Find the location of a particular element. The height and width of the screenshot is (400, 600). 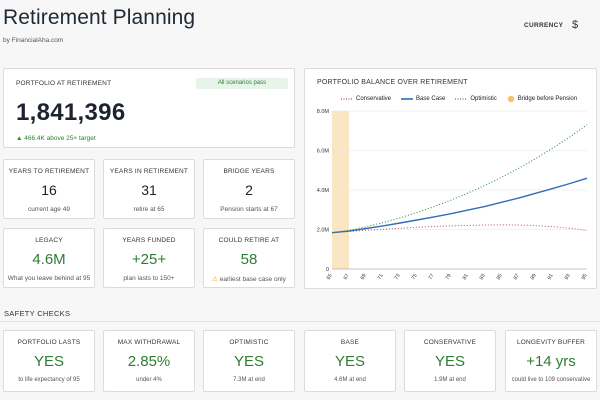

warning-icon: ⚠ is located at coordinates (215, 279).